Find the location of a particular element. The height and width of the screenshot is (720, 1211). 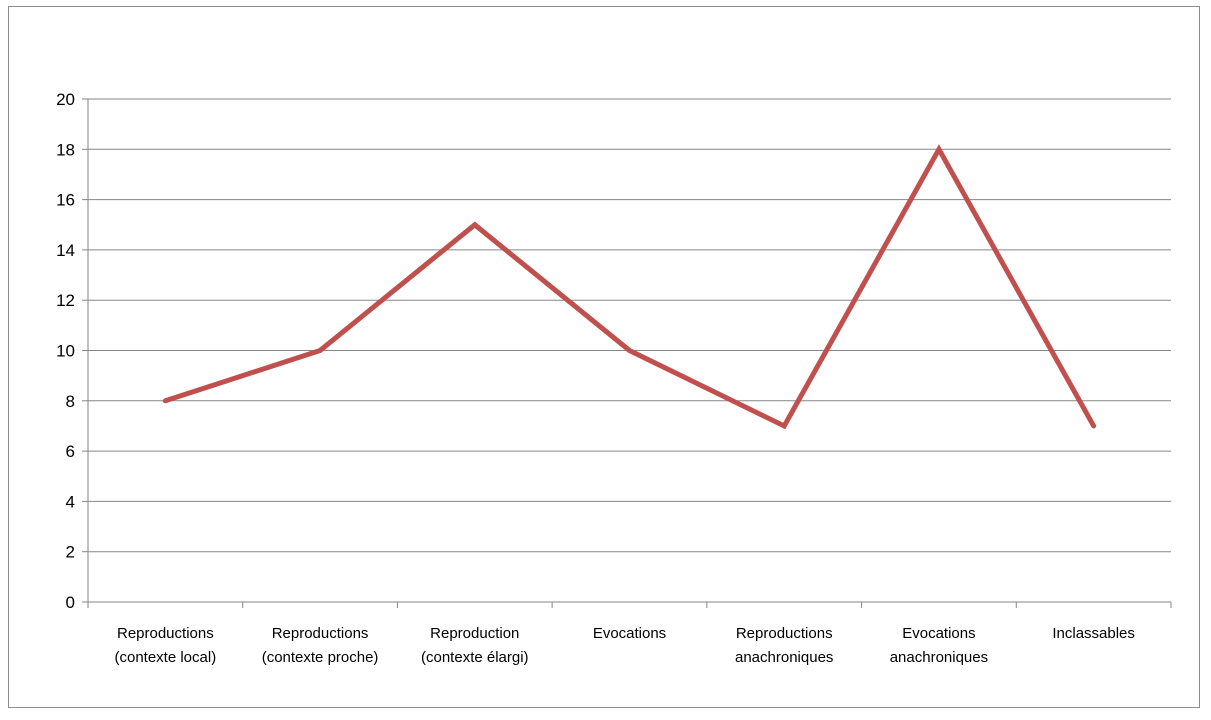

x-tick-label: Reproductions anachroniques is located at coordinates (784, 645).